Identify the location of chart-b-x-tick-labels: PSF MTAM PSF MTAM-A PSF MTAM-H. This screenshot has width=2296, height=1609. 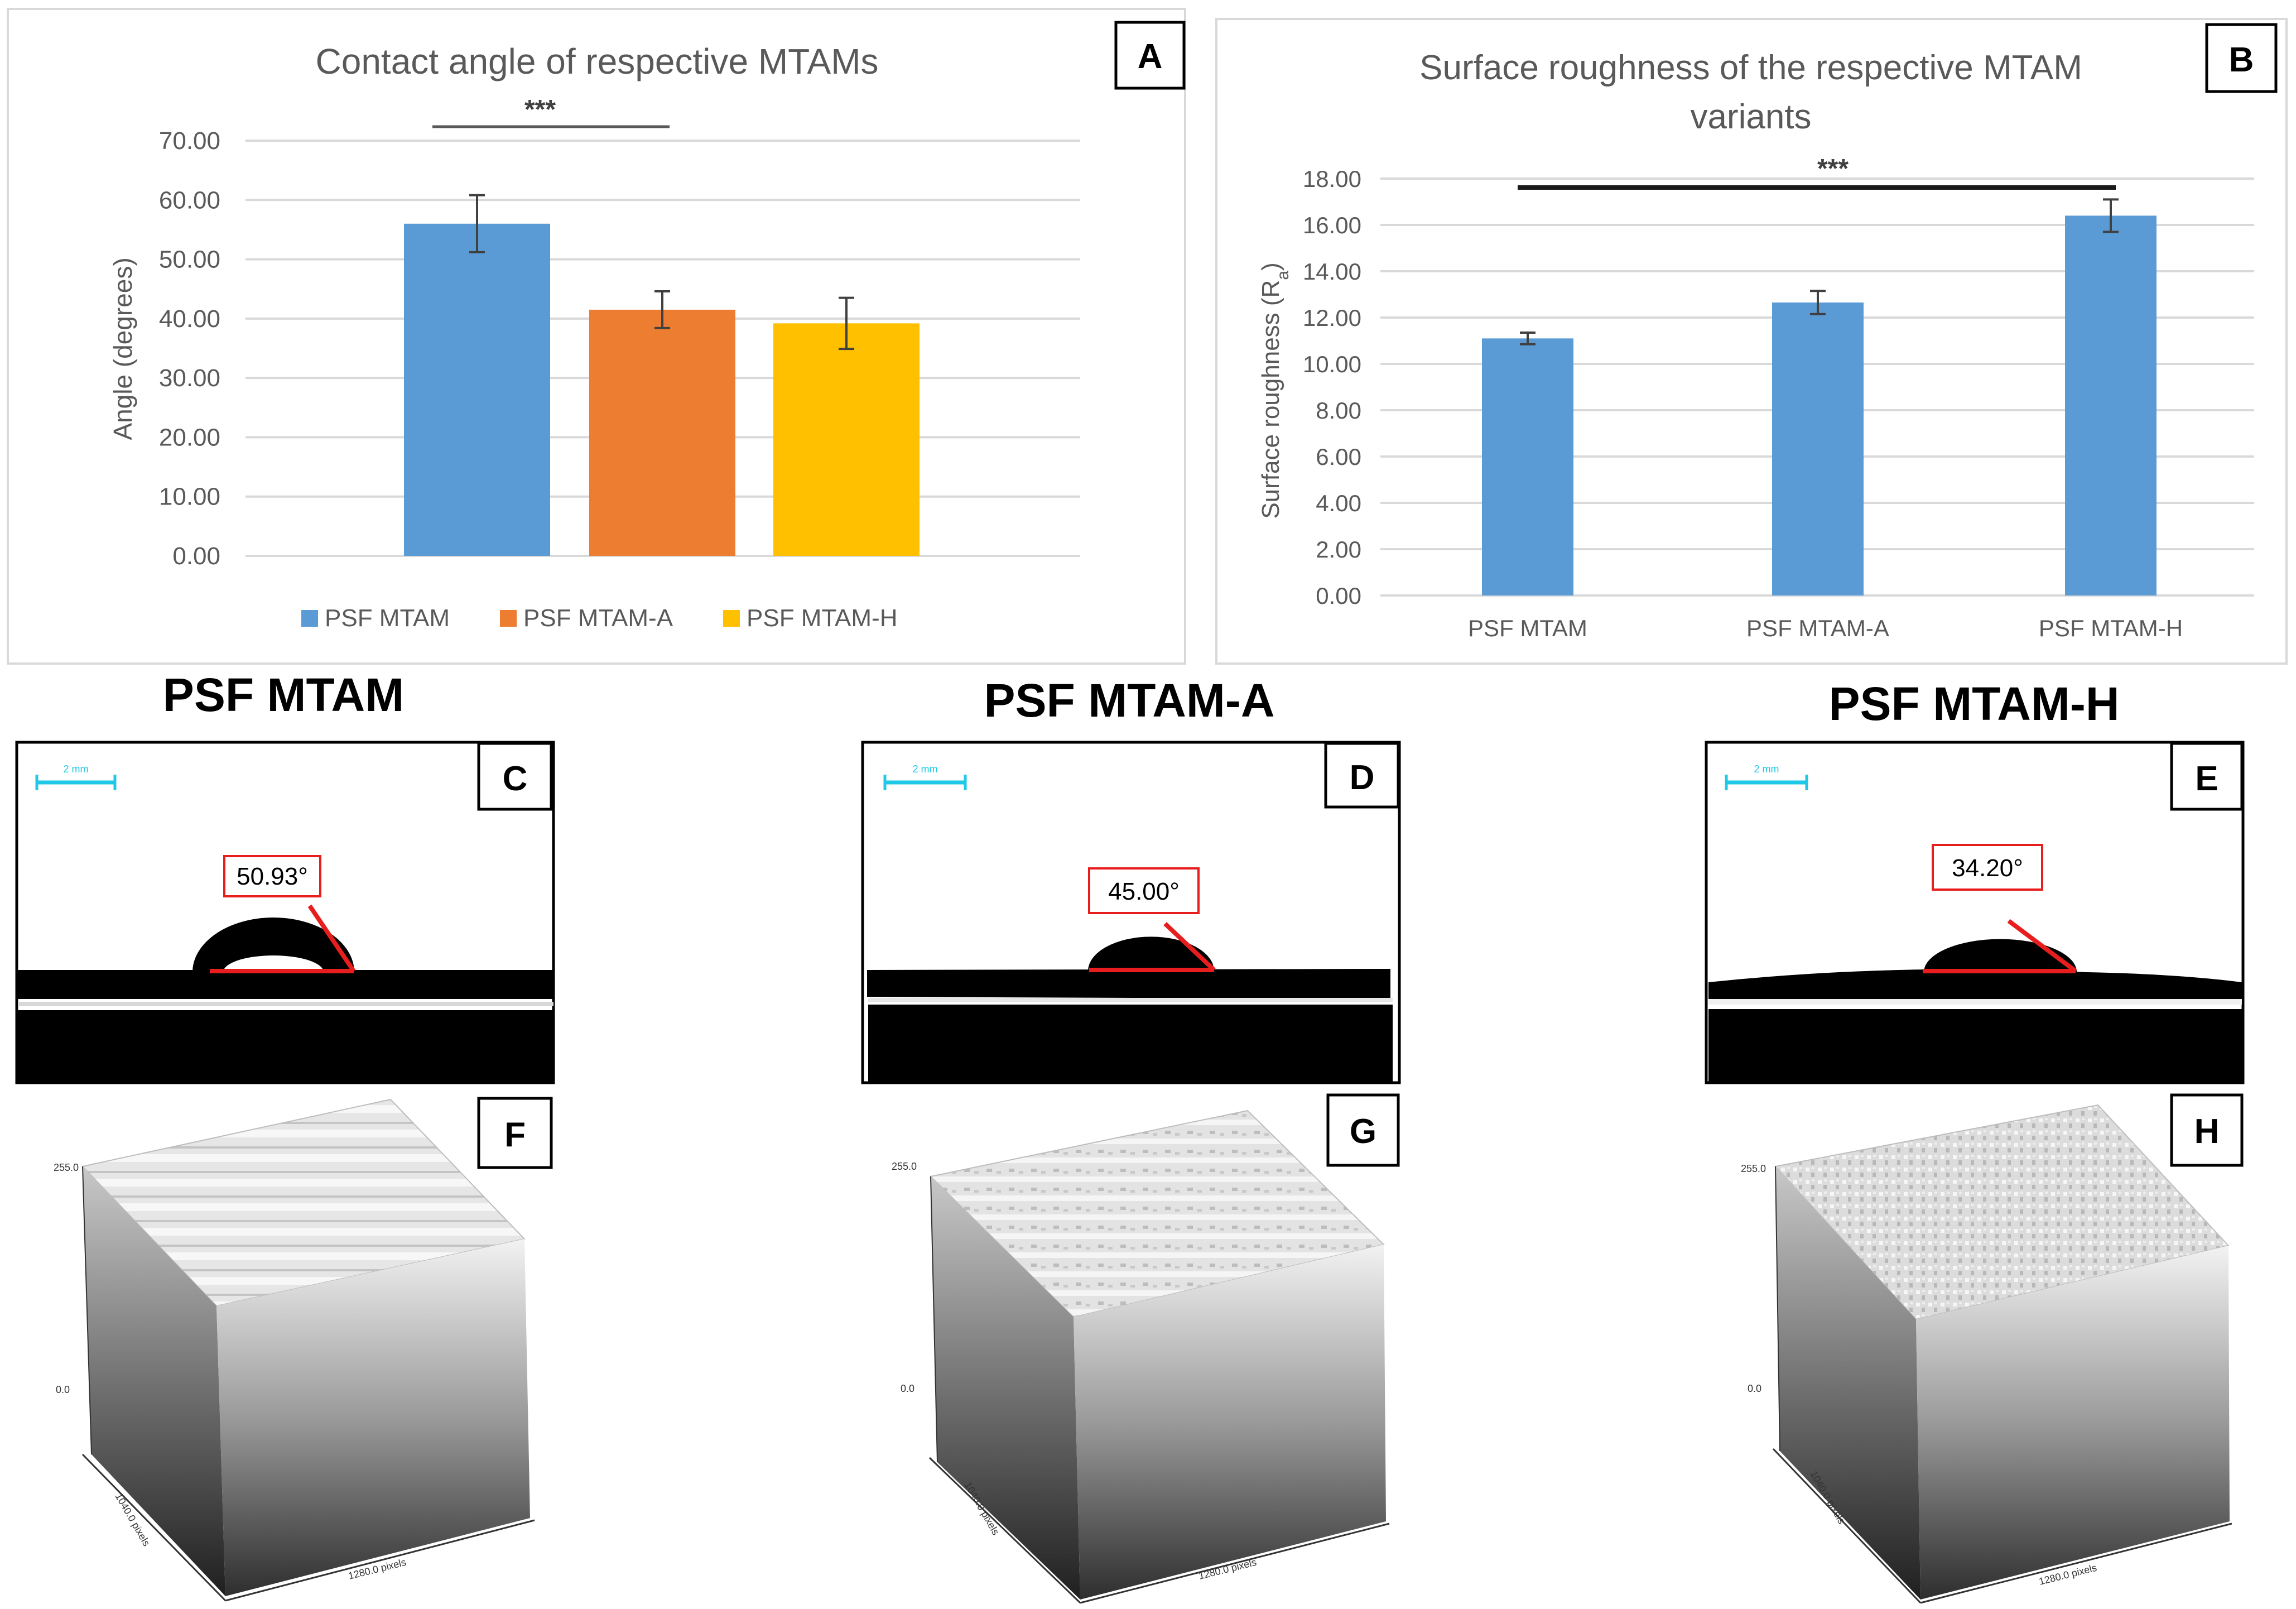
(1825, 628).